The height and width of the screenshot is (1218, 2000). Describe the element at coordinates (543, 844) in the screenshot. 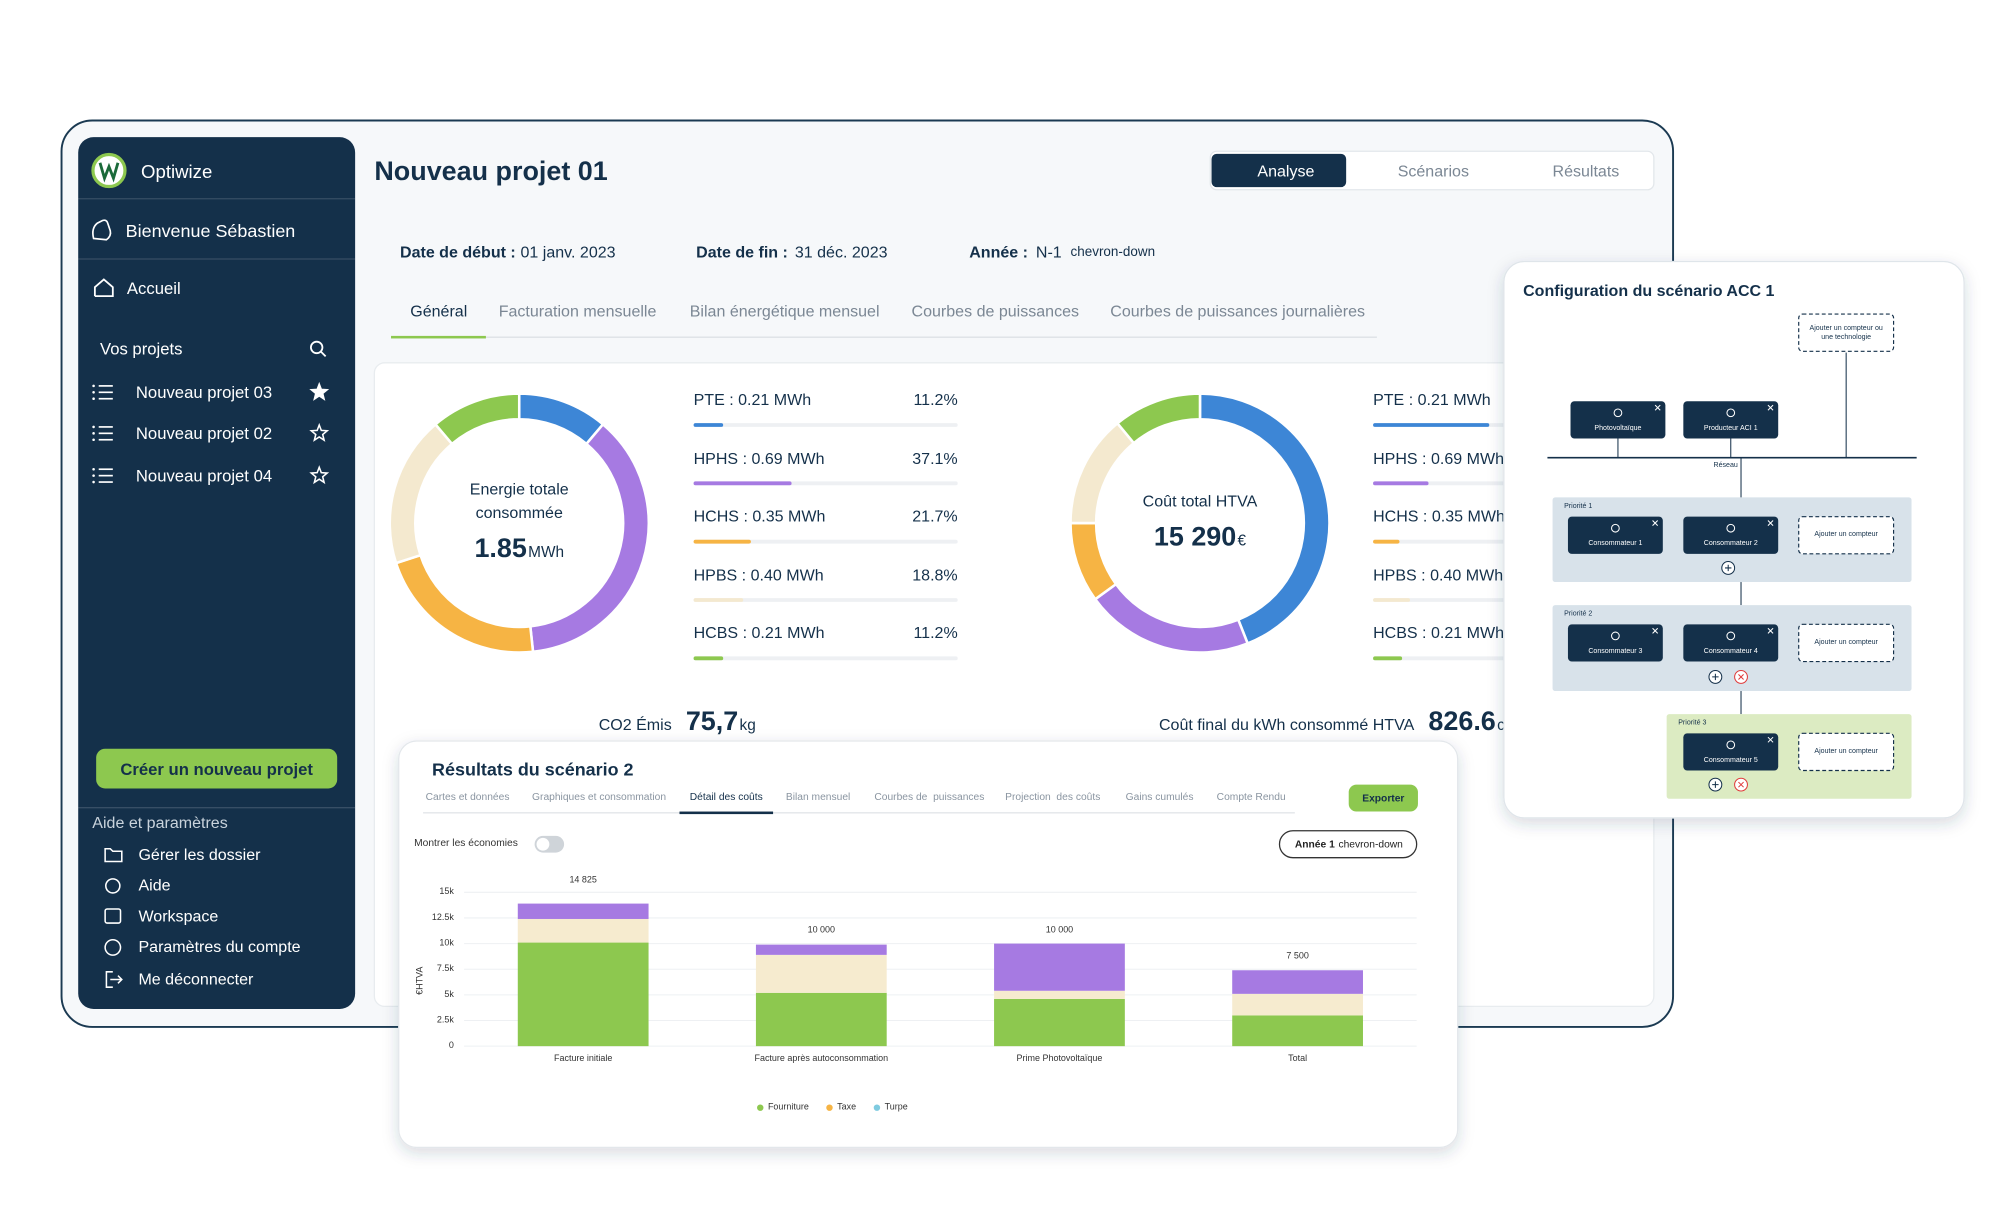

I see `toggle-knob` at that location.